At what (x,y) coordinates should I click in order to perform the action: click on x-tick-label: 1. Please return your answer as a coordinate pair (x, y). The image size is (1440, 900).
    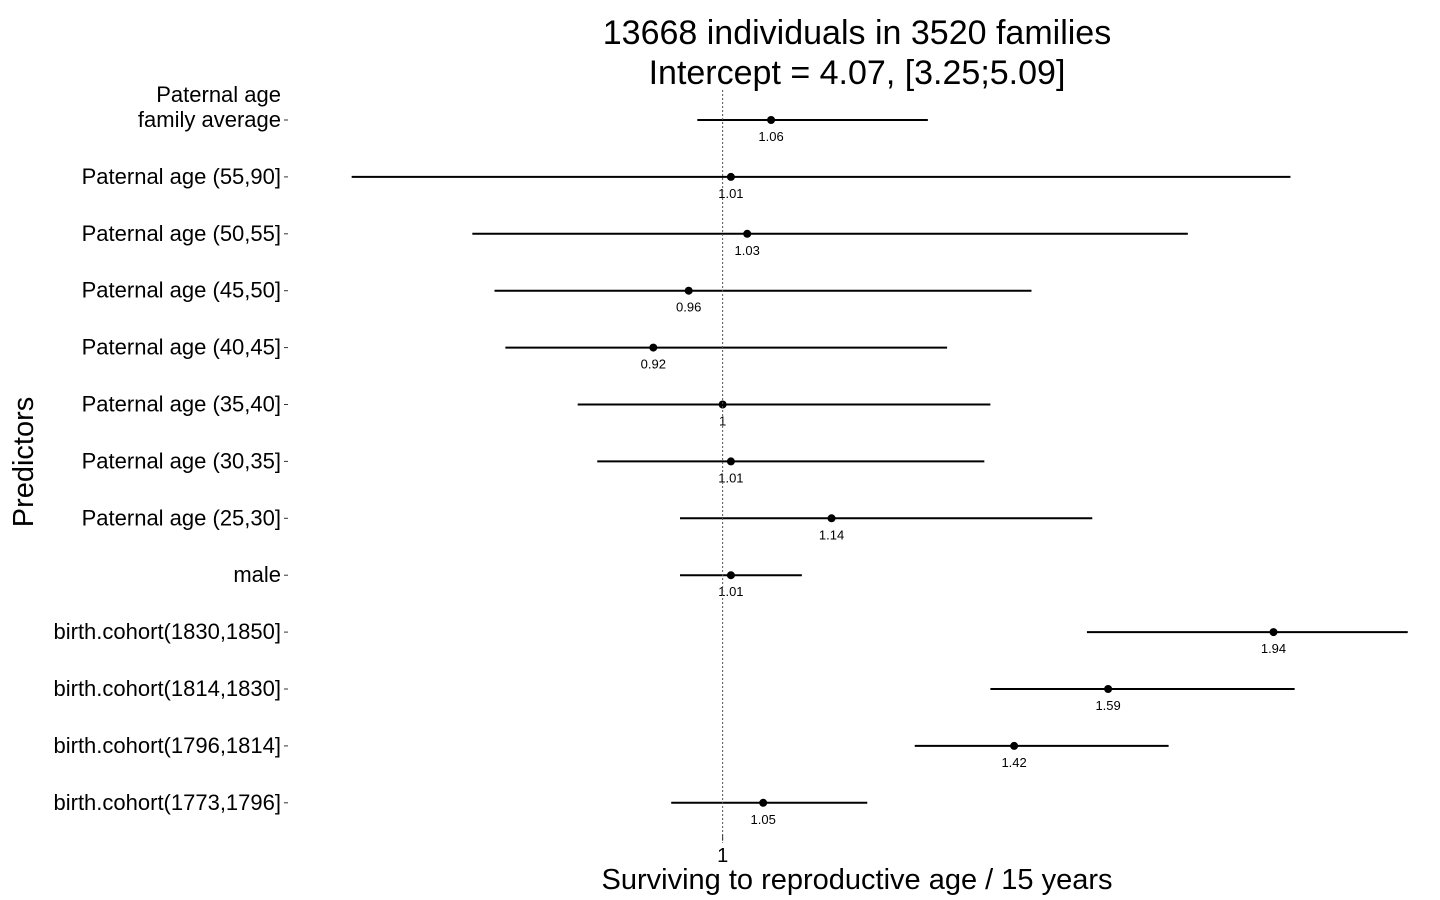
    Looking at the image, I should click on (722, 856).